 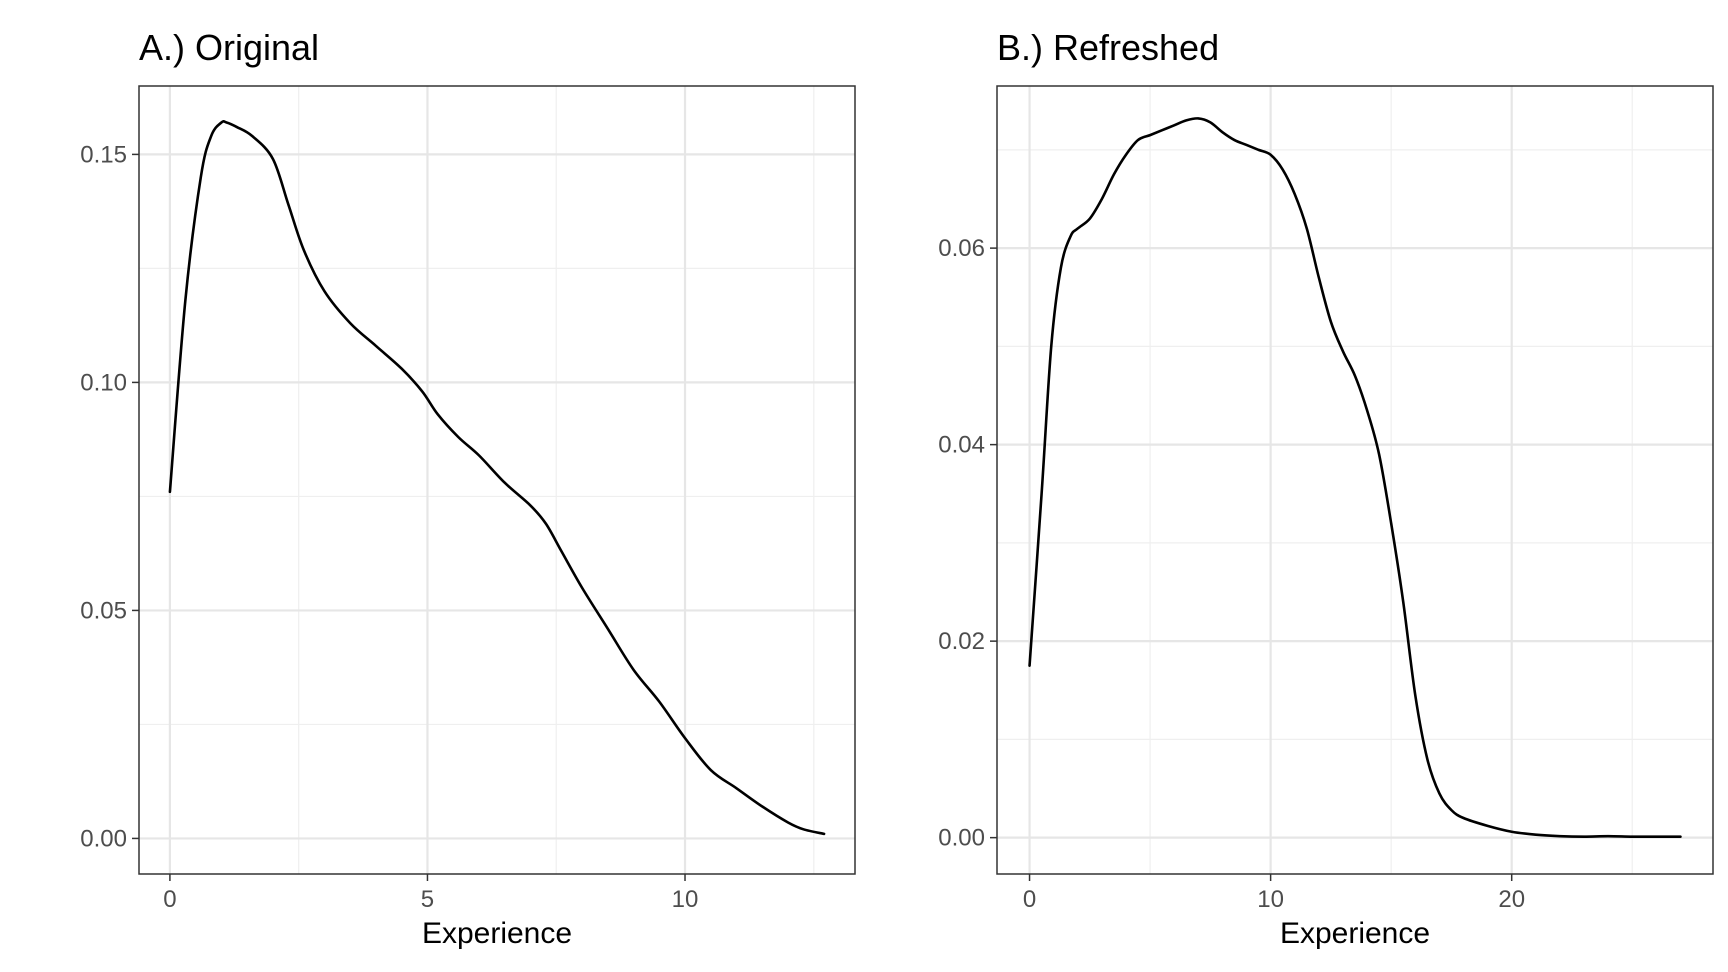 What do you see at coordinates (427, 899) in the screenshot?
I see `panel-a-x-tick-label-1: 5` at bounding box center [427, 899].